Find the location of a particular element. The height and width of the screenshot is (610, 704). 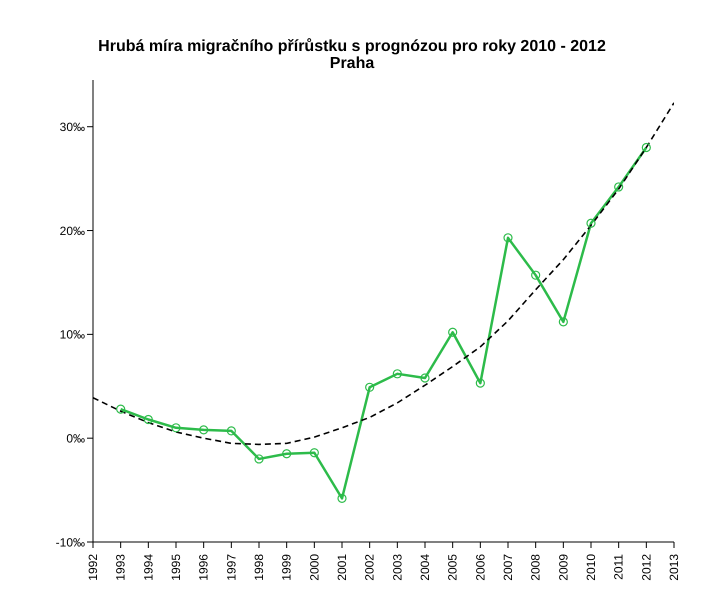

y-tick-label: 0‰ is located at coordinates (75, 438).